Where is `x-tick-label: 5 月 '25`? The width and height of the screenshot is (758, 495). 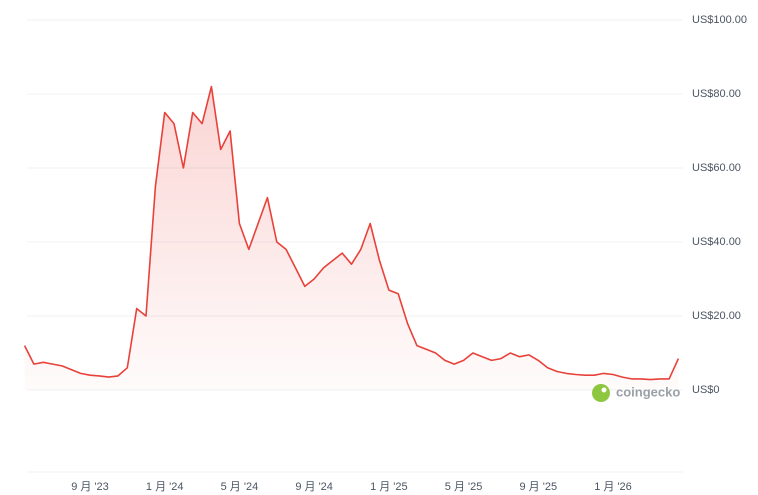 x-tick-label: 5 月 '25 is located at coordinates (464, 487).